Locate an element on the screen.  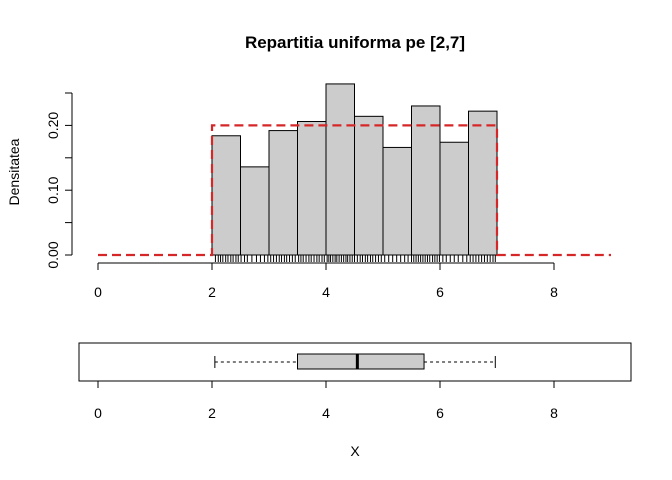
boxplot-frame is located at coordinates (355, 362).